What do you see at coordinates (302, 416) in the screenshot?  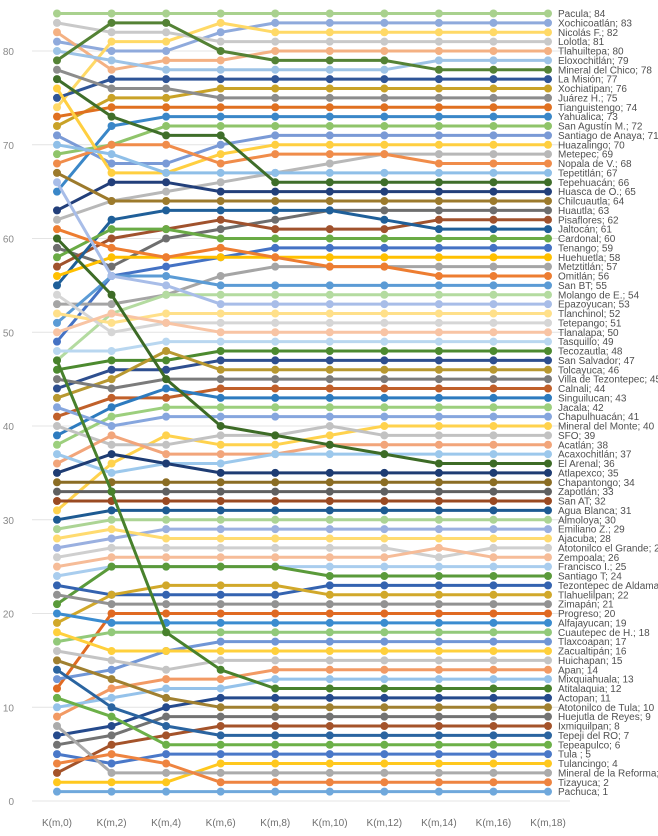 I see `series-chapulhuac-n` at bounding box center [302, 416].